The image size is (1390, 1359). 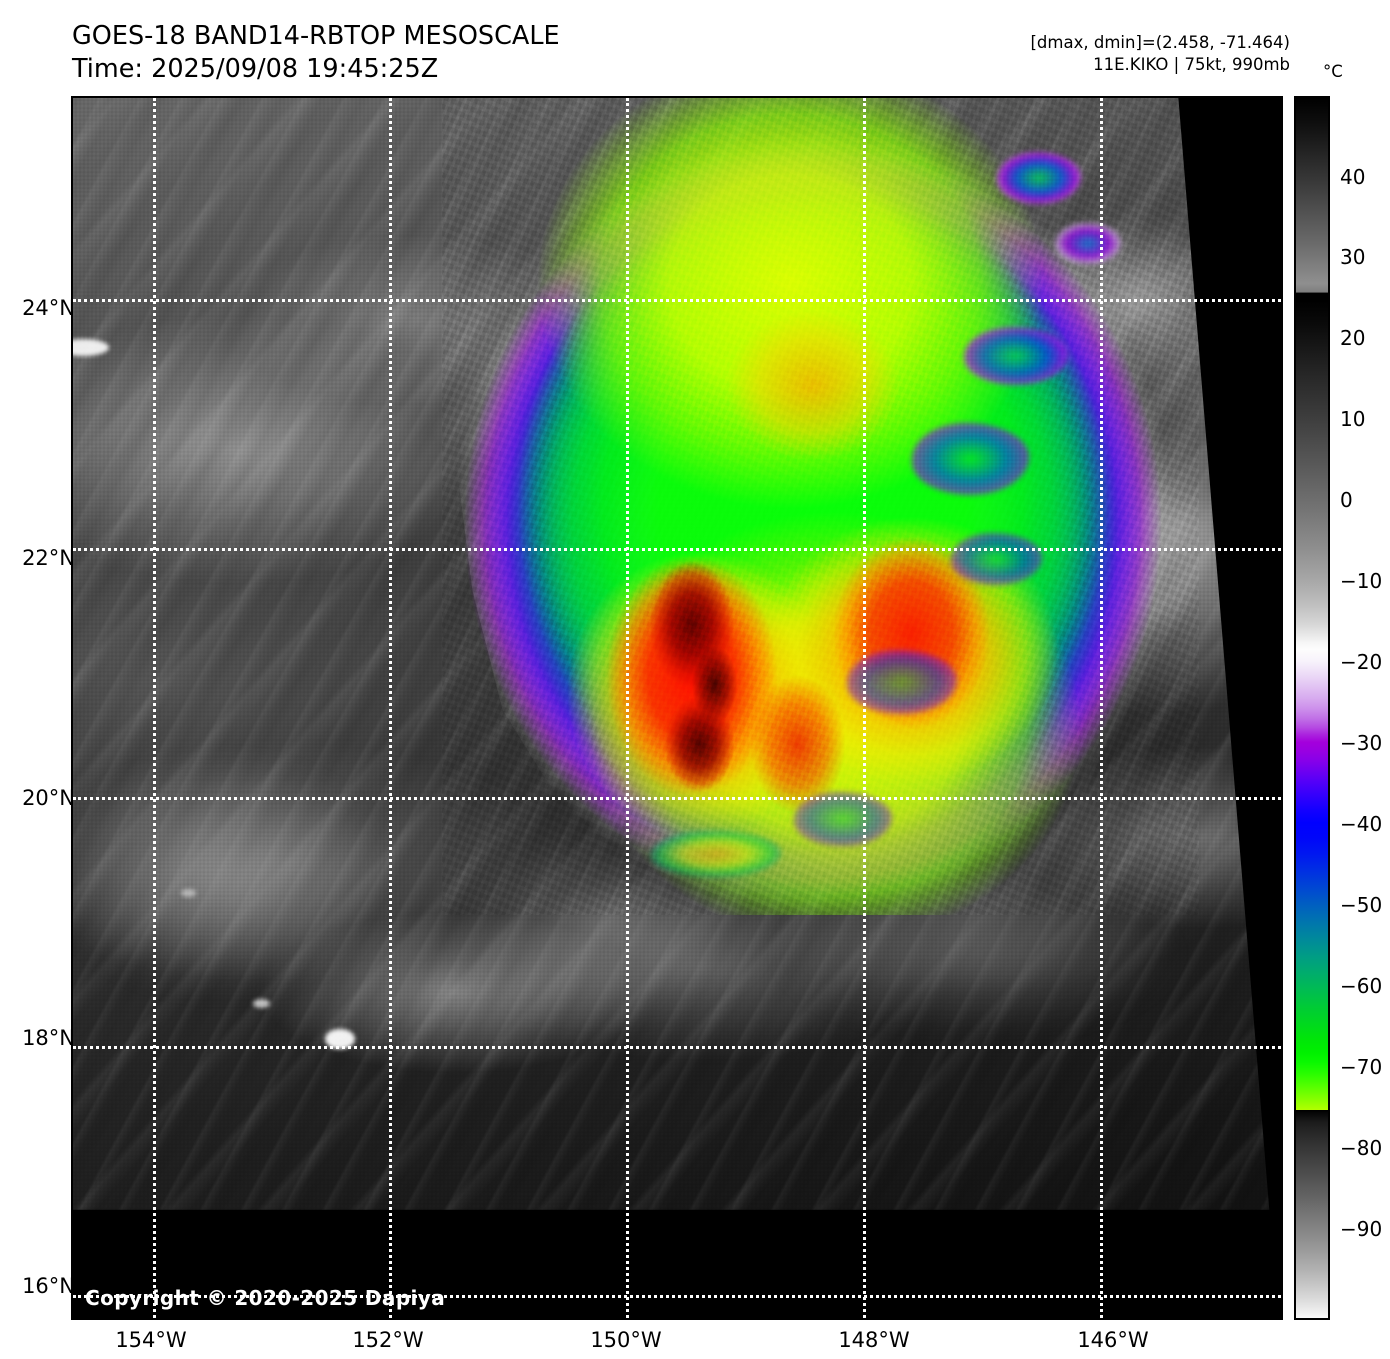 What do you see at coordinates (1361, 986) in the screenshot?
I see `colorbar-tick-minus60: −60` at bounding box center [1361, 986].